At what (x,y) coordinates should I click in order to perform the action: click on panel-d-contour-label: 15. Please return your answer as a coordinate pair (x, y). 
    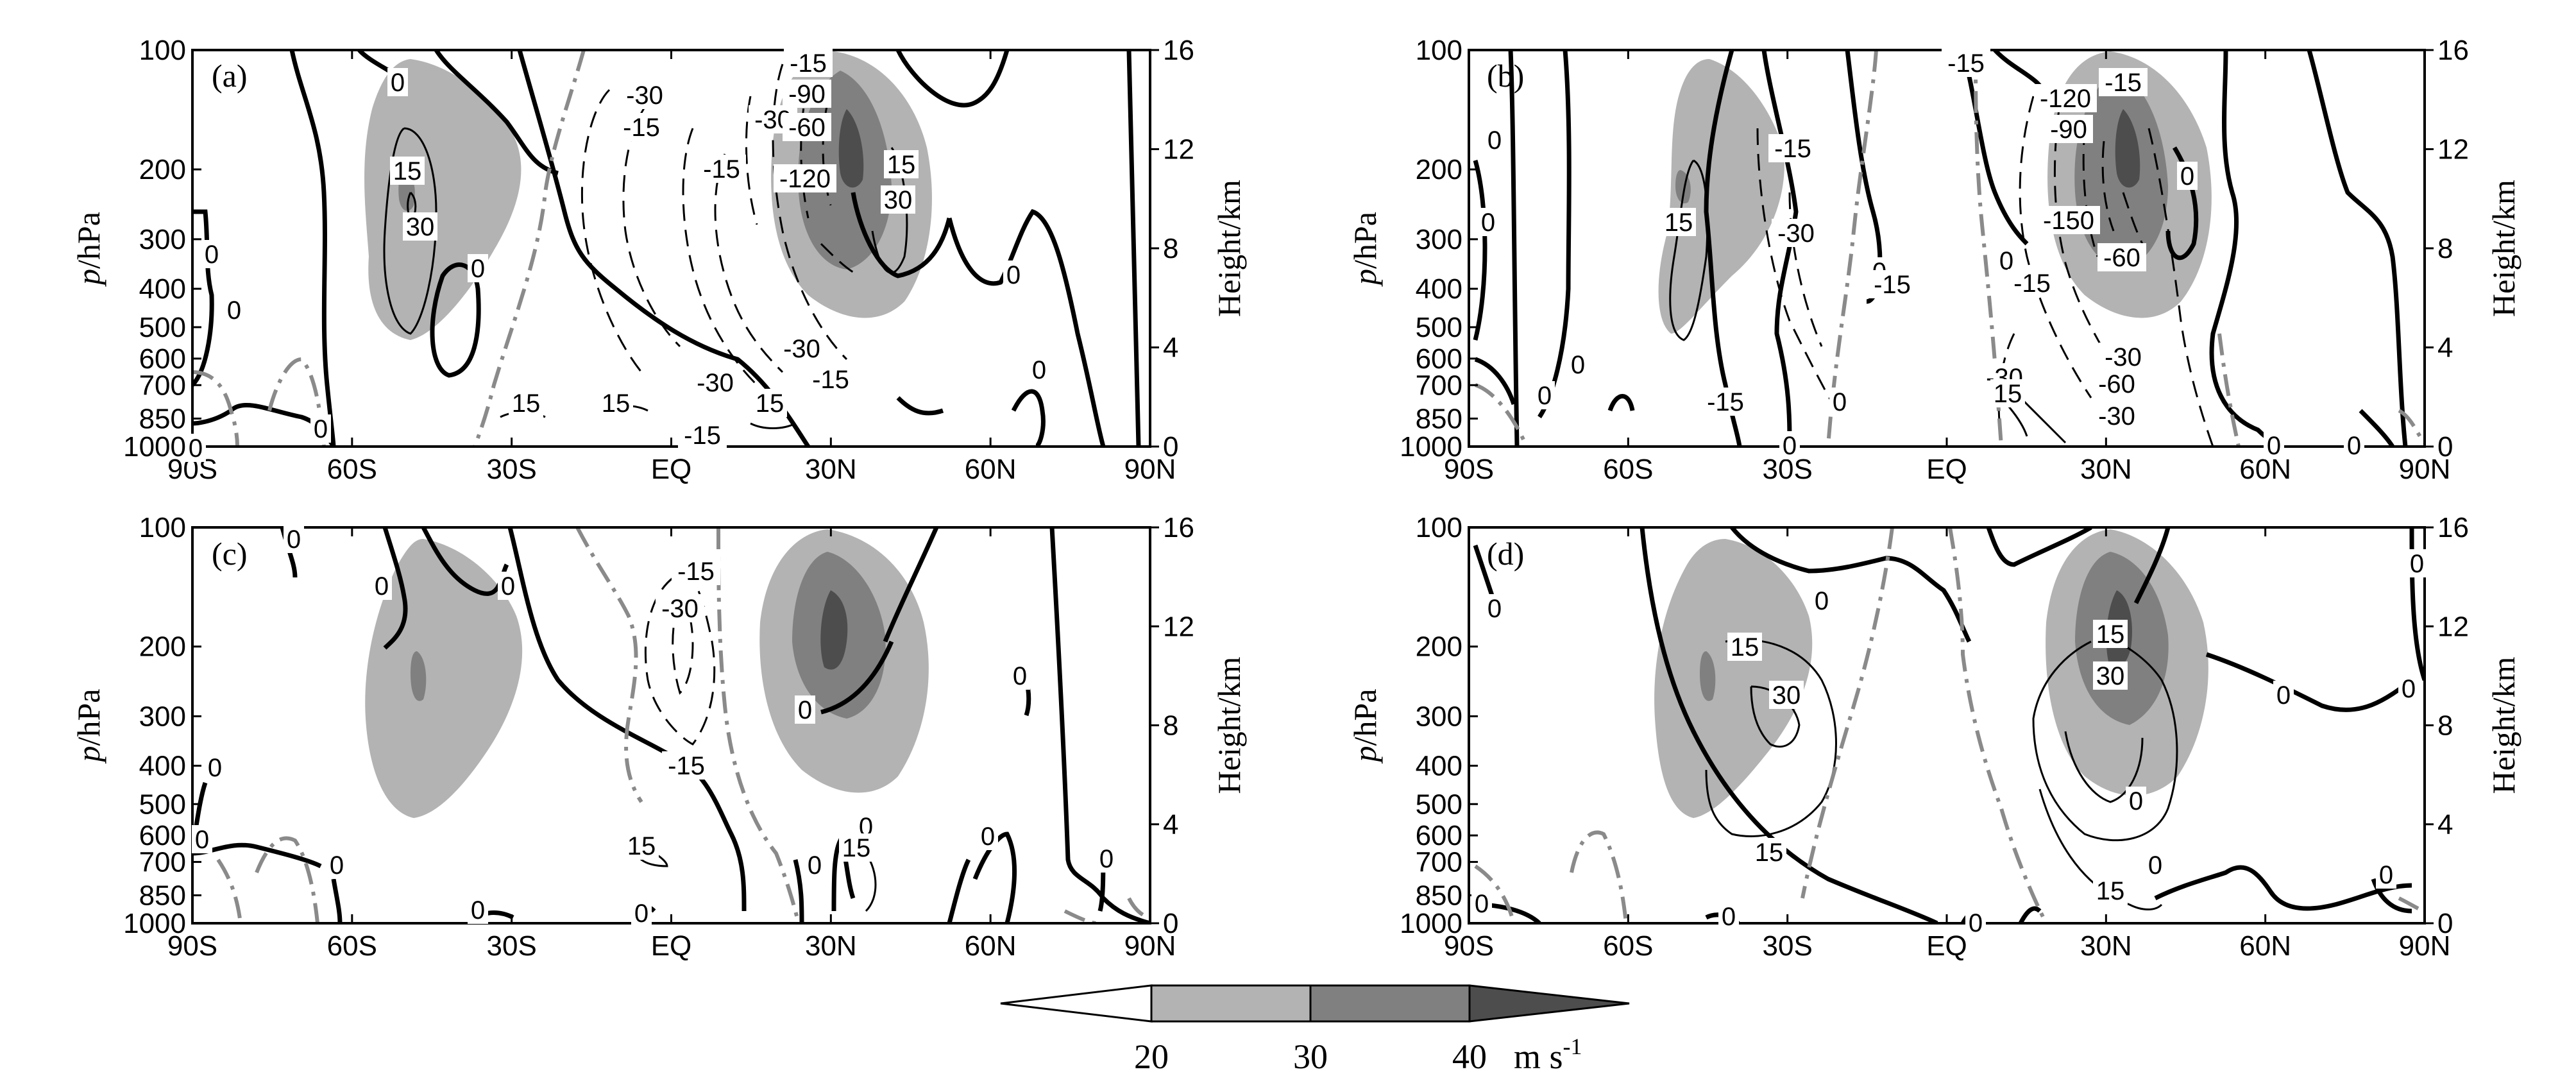
    Looking at the image, I should click on (1769, 853).